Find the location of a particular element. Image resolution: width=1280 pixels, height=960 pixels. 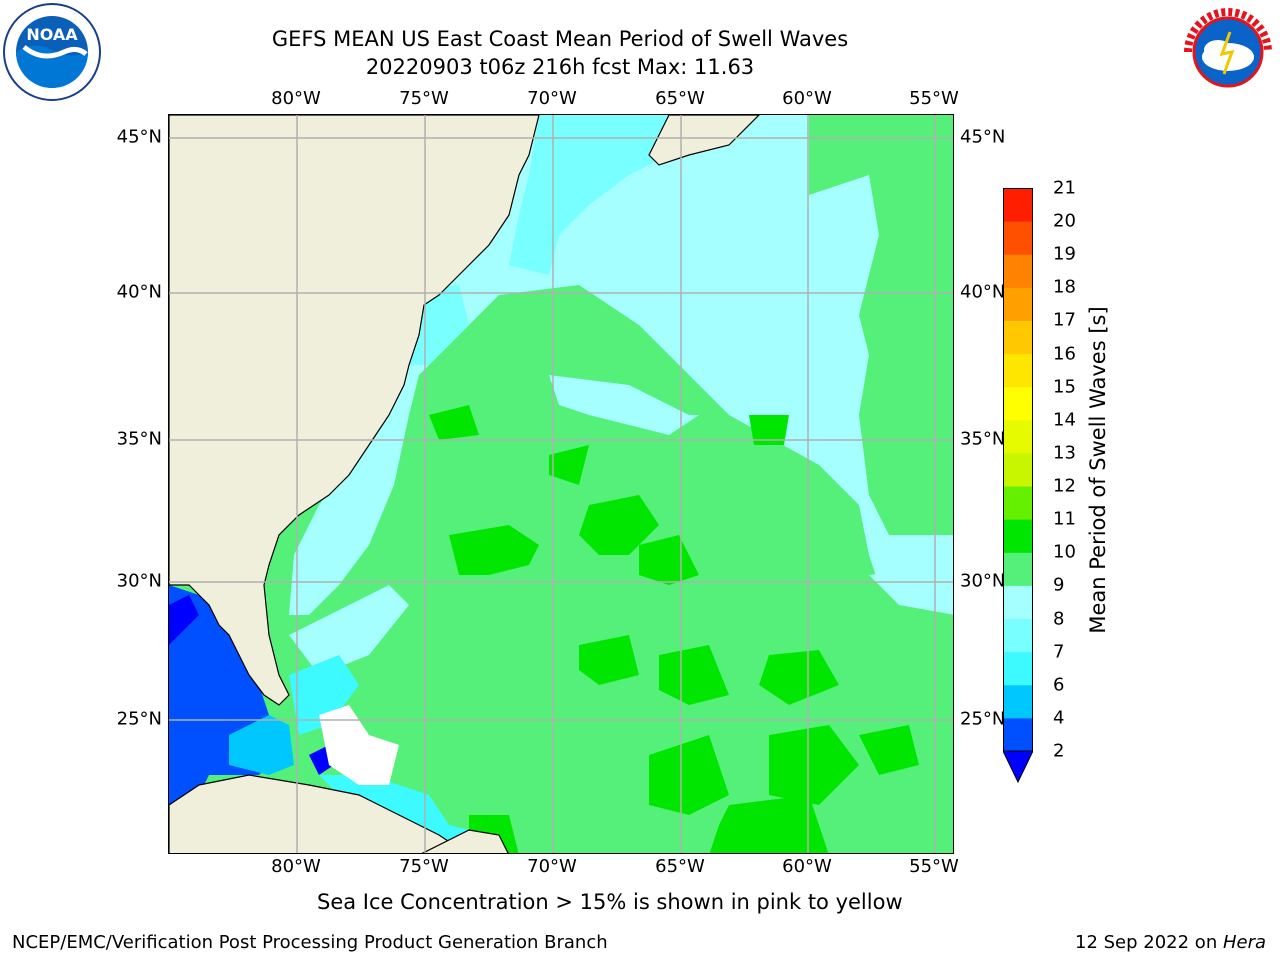

lat-tick-left: 40°N is located at coordinates (139, 292).